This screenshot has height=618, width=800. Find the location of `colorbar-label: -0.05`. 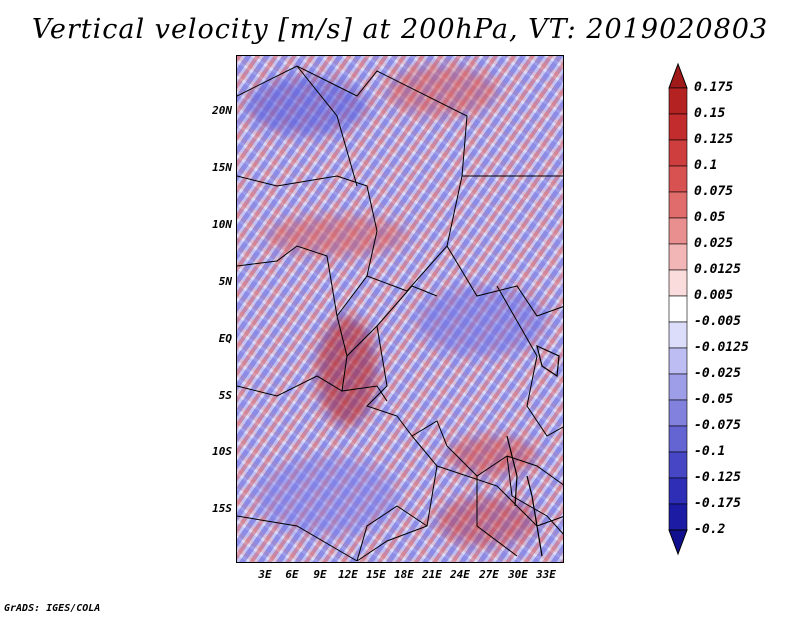

colorbar-label: -0.05 is located at coordinates (714, 399).